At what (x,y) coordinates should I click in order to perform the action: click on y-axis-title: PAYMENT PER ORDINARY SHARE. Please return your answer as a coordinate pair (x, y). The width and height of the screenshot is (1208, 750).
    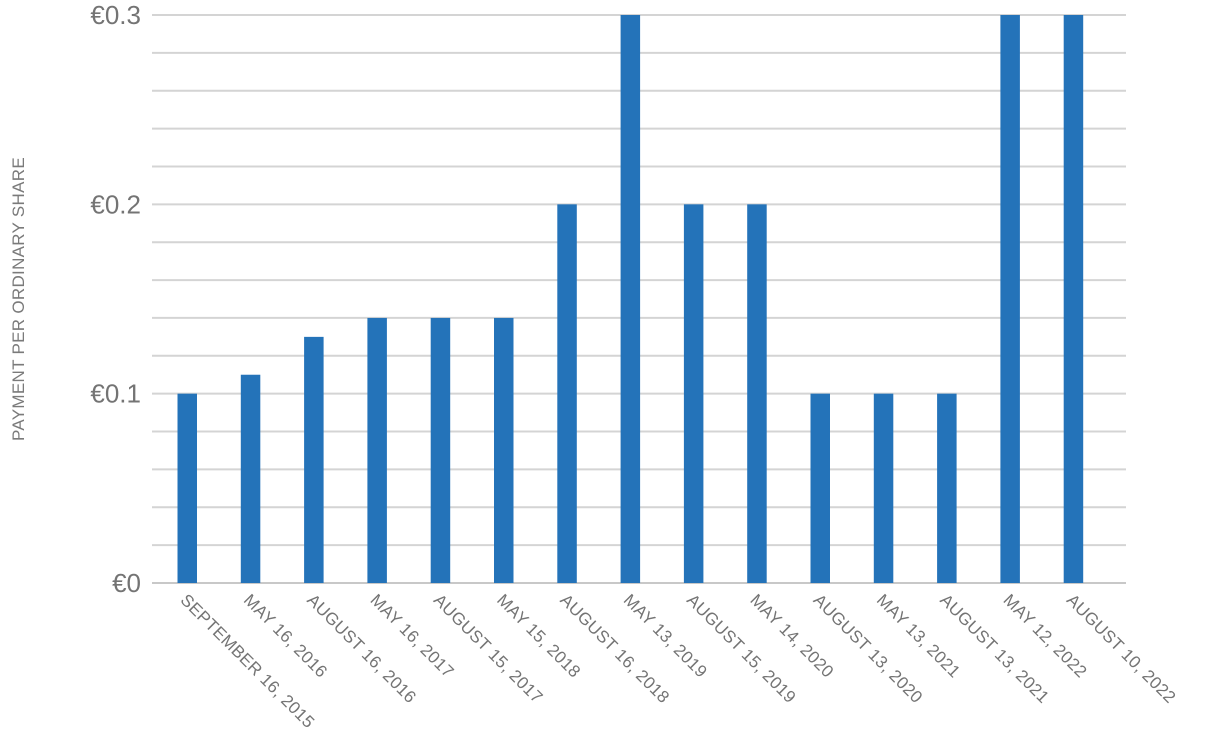
    Looking at the image, I should click on (18, 299).